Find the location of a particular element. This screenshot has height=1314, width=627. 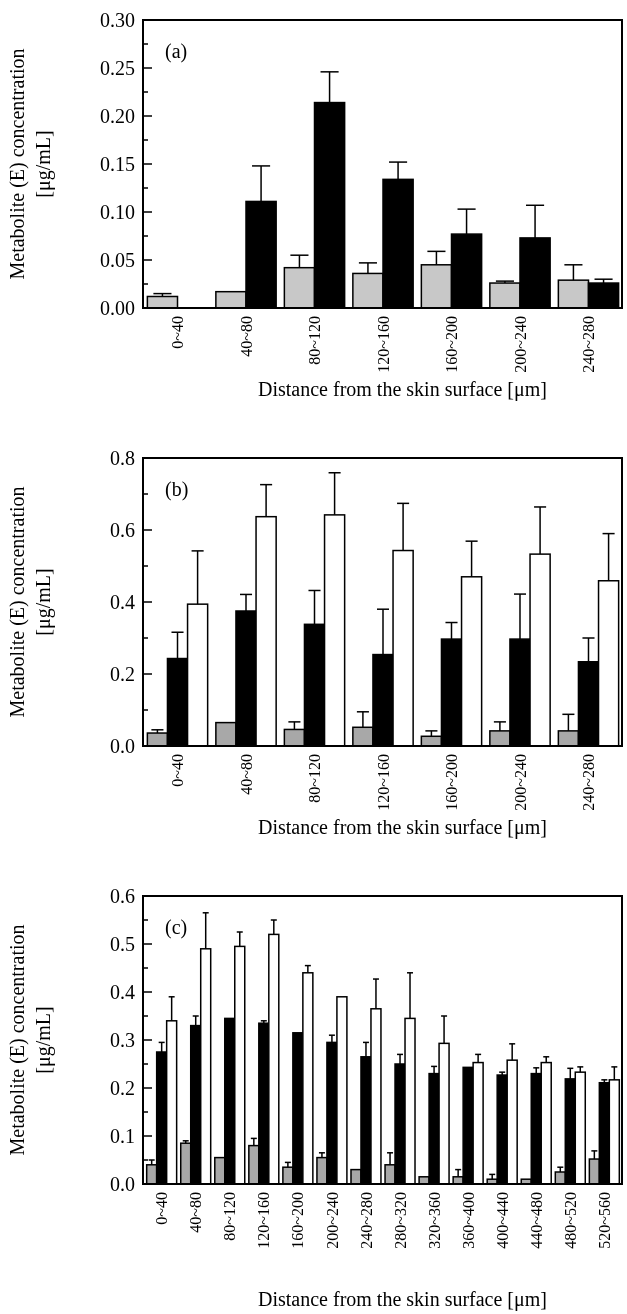

annotation: (b) is located at coordinates (177, 489).